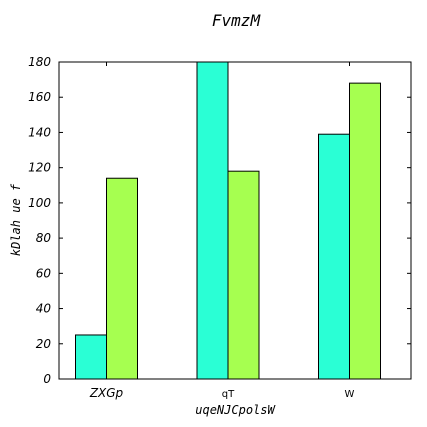  What do you see at coordinates (44, 273) in the screenshot?
I see `y-tick-label-60: 60` at bounding box center [44, 273].